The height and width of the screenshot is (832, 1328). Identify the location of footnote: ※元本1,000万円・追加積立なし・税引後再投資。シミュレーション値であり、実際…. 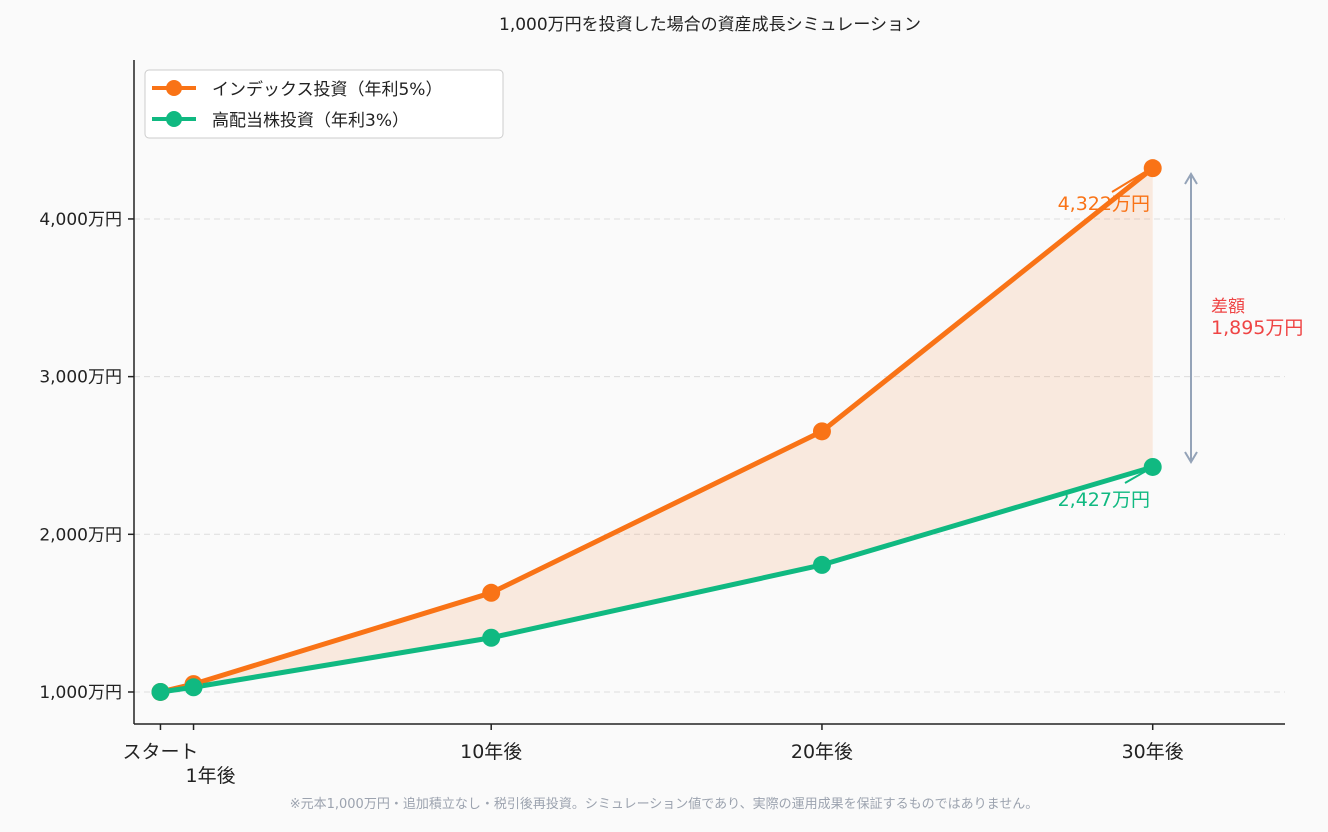
(664, 804).